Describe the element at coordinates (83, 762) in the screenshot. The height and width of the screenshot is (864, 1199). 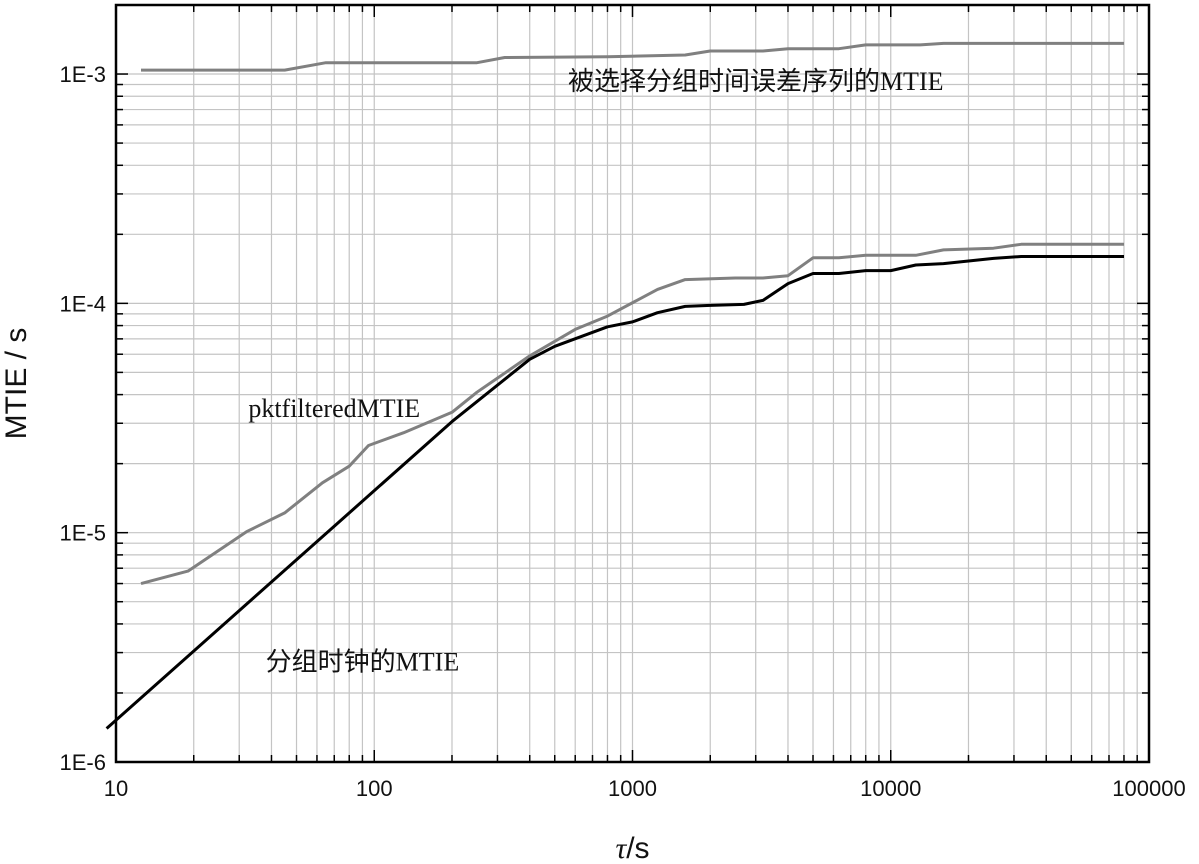
I see `y-tick-label: 1E-6` at that location.